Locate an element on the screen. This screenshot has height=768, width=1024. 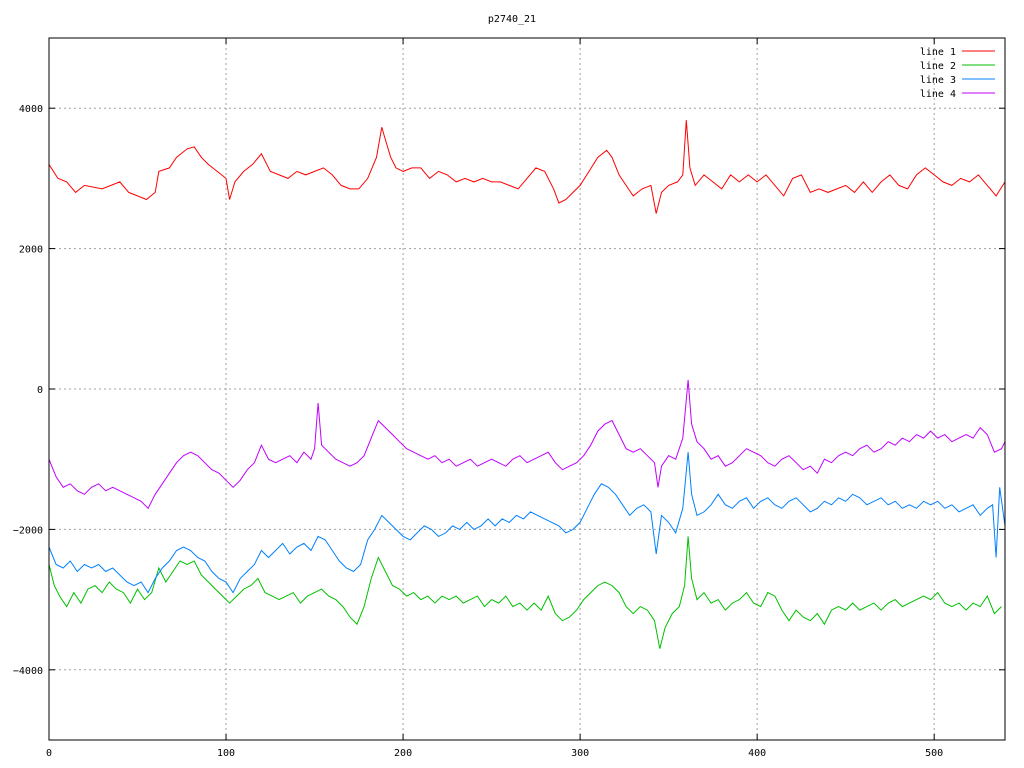
legend-label: line 4 is located at coordinates (938, 94).